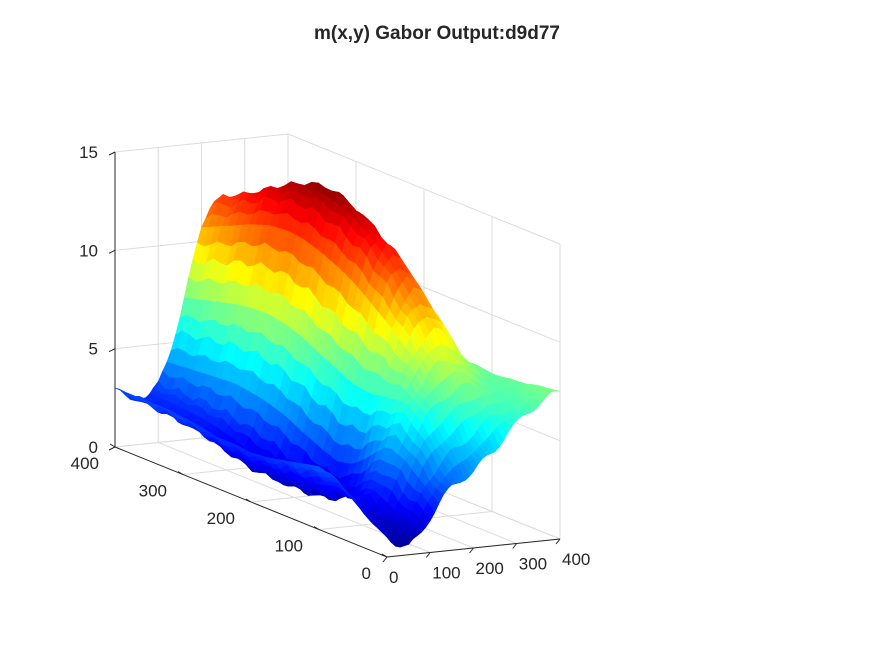  I want to click on x-tick-label: 0, so click(393, 577).